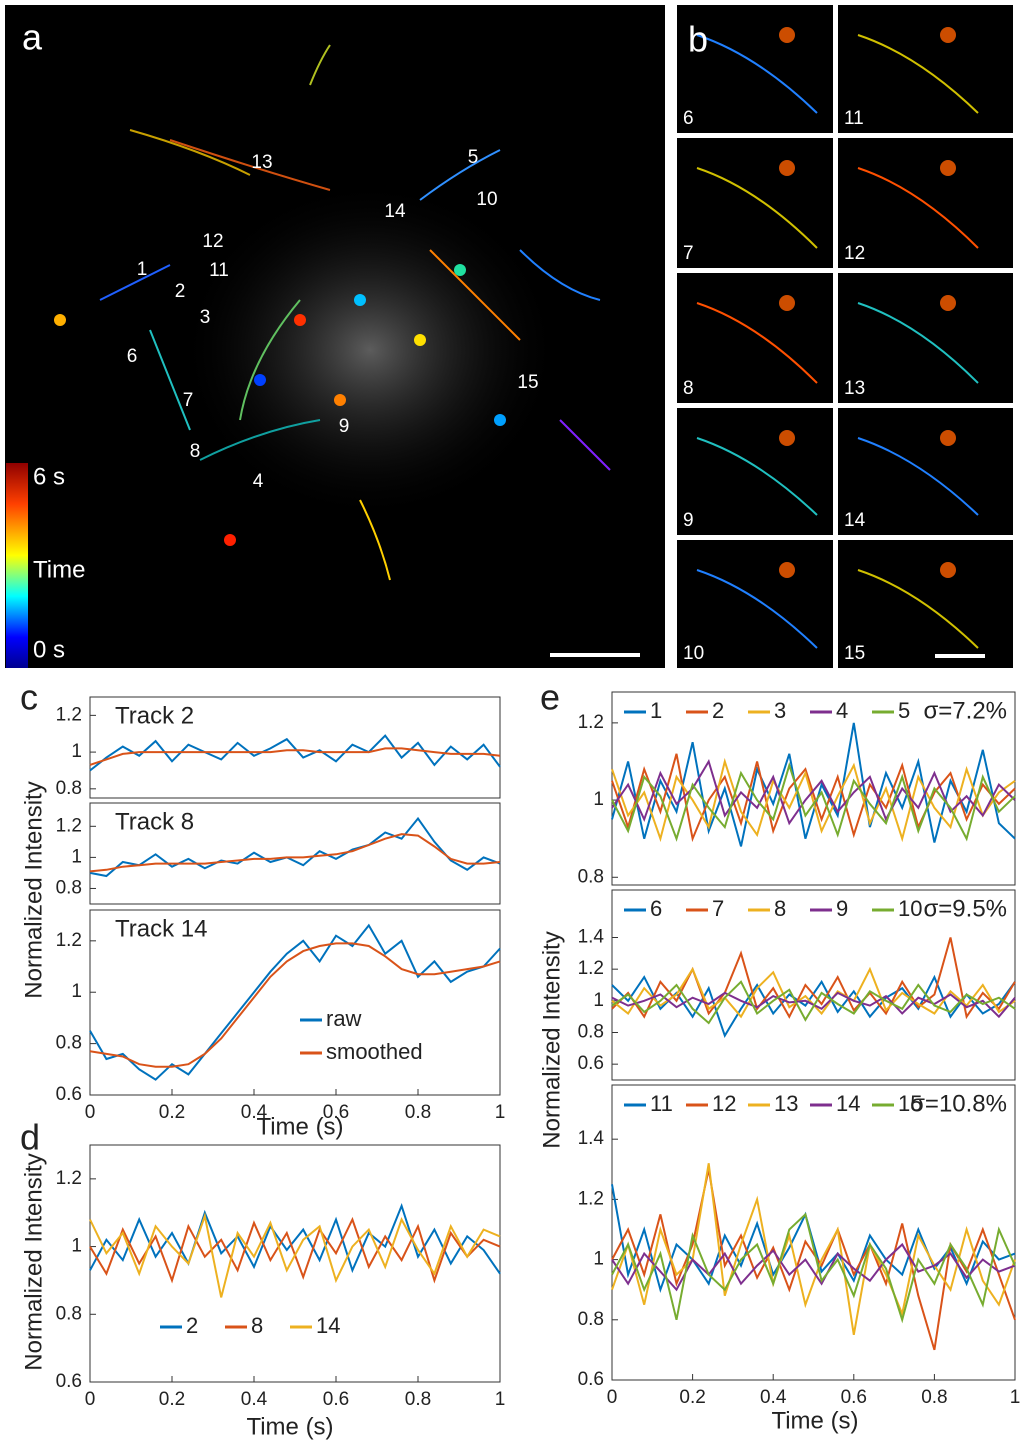 The height and width of the screenshot is (1448, 1021). What do you see at coordinates (527, 382) in the screenshot?
I see `track-label: 15` at bounding box center [527, 382].